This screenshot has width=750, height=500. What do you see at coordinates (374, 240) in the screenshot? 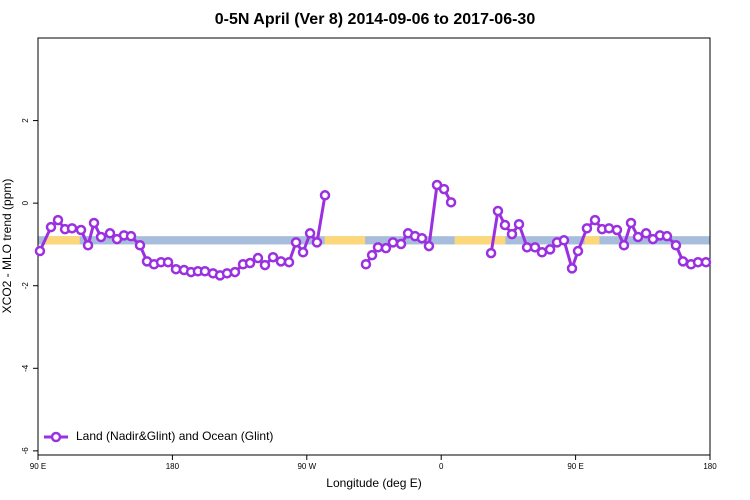
I see `reference-band` at bounding box center [374, 240].